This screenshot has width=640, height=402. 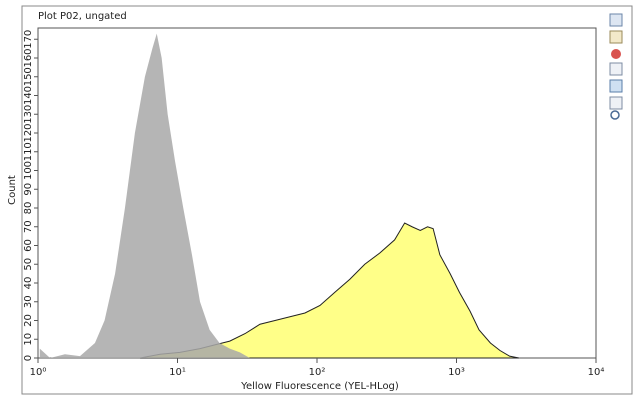 I want to click on y-tick-label: 150, so click(x=28, y=76).